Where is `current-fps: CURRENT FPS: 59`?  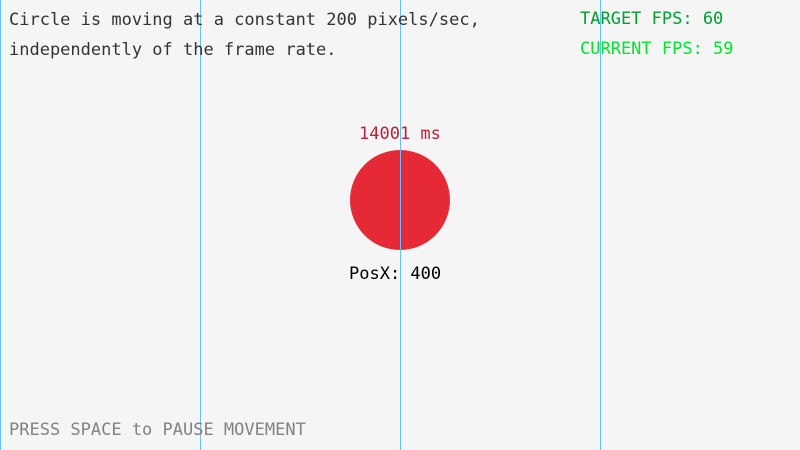 current-fps: CURRENT FPS: 59 is located at coordinates (657, 49).